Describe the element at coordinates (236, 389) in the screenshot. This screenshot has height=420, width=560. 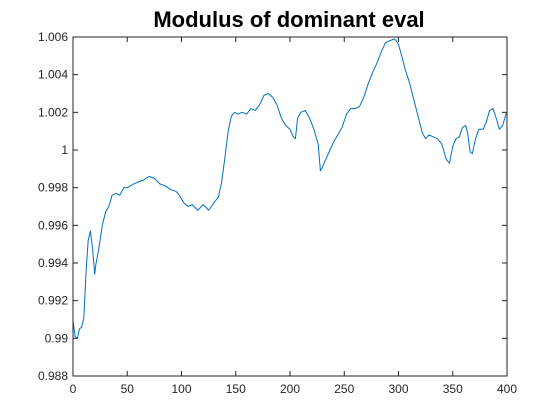
I see `x-tick-label: 150` at that location.